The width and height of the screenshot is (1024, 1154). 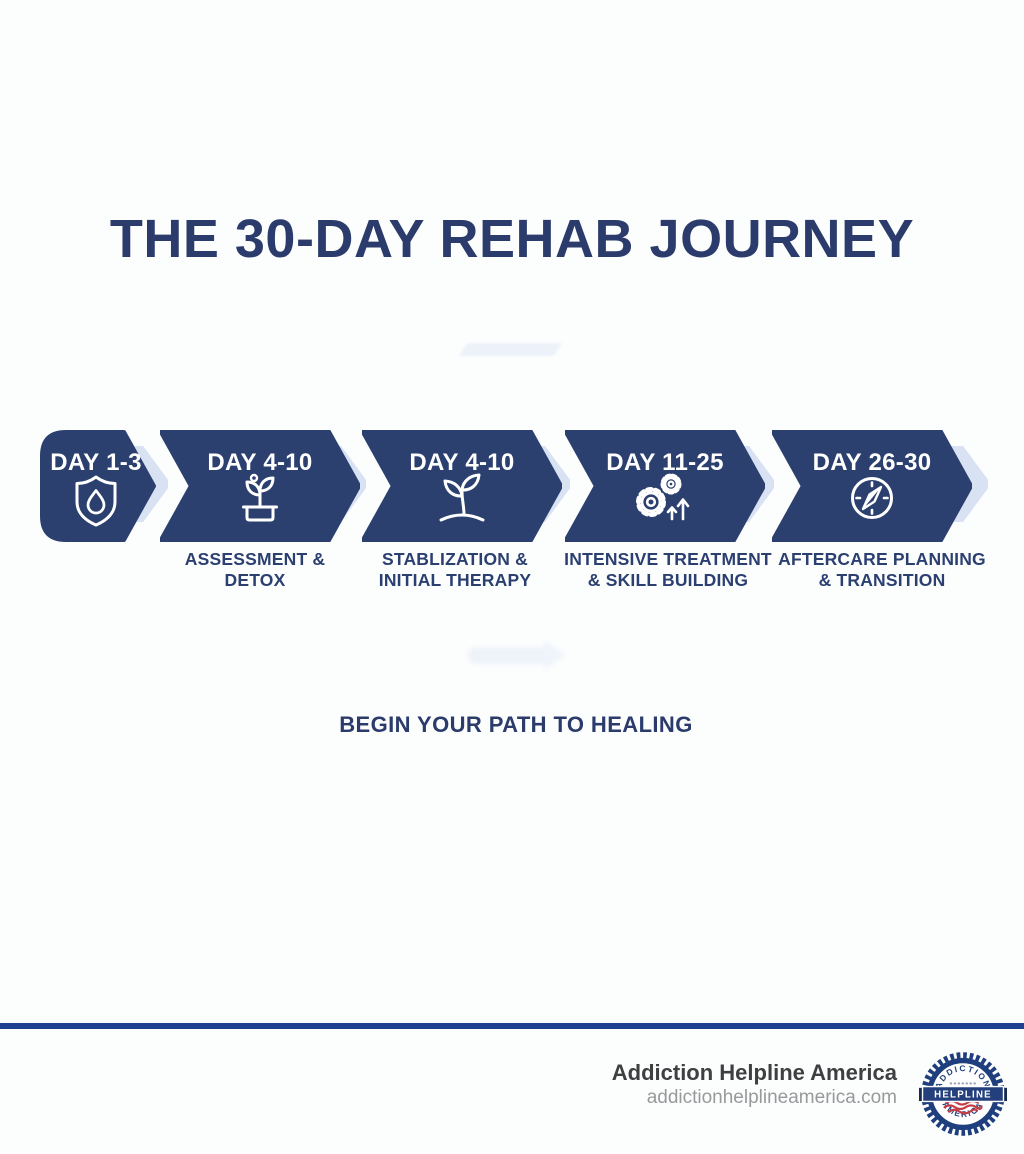 I want to click on step-label-stabilization-therapy: STABLIZATION & INITIAL THERAPY, so click(x=455, y=569).